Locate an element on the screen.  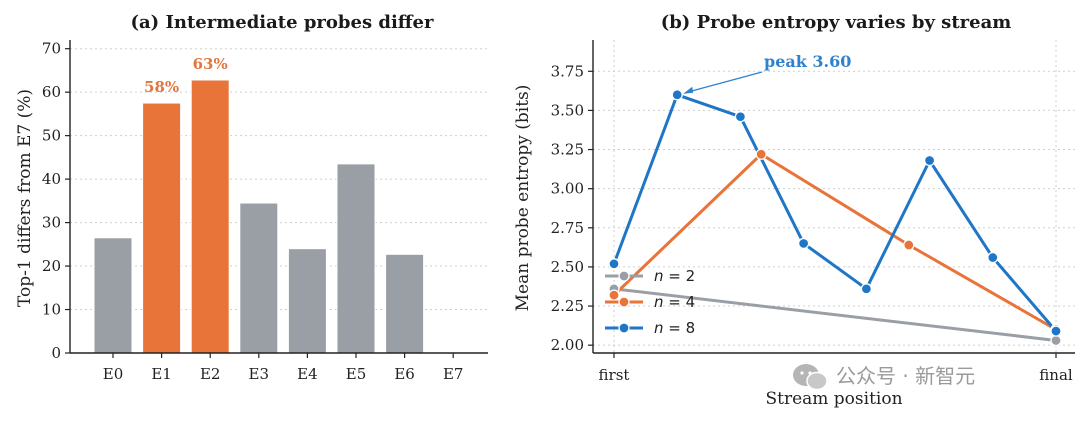
line-y-tick-label: 3.25 is located at coordinates (567, 150).